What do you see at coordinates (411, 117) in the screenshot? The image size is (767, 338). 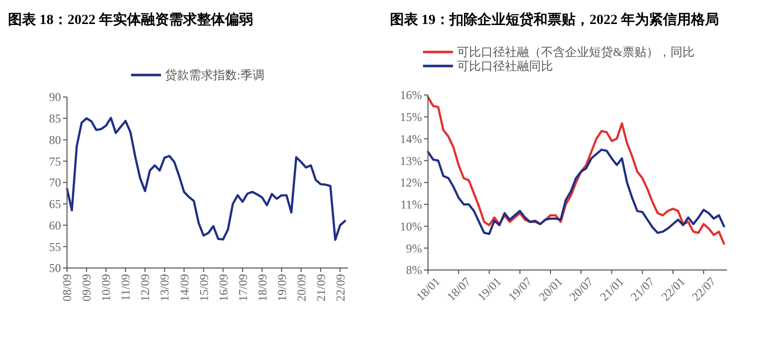 I see `y-tick-label: 15%` at bounding box center [411, 117].